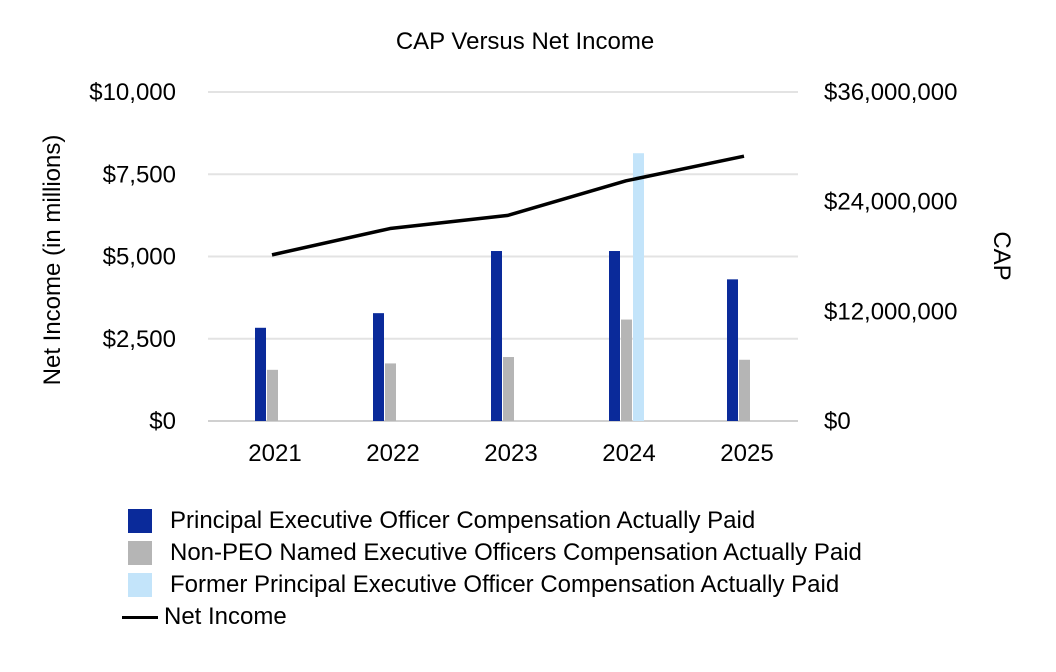 The image size is (1056, 672). I want to click on x-axis-ticks: 2021 2022 2023 2024 2025, so click(510, 453).